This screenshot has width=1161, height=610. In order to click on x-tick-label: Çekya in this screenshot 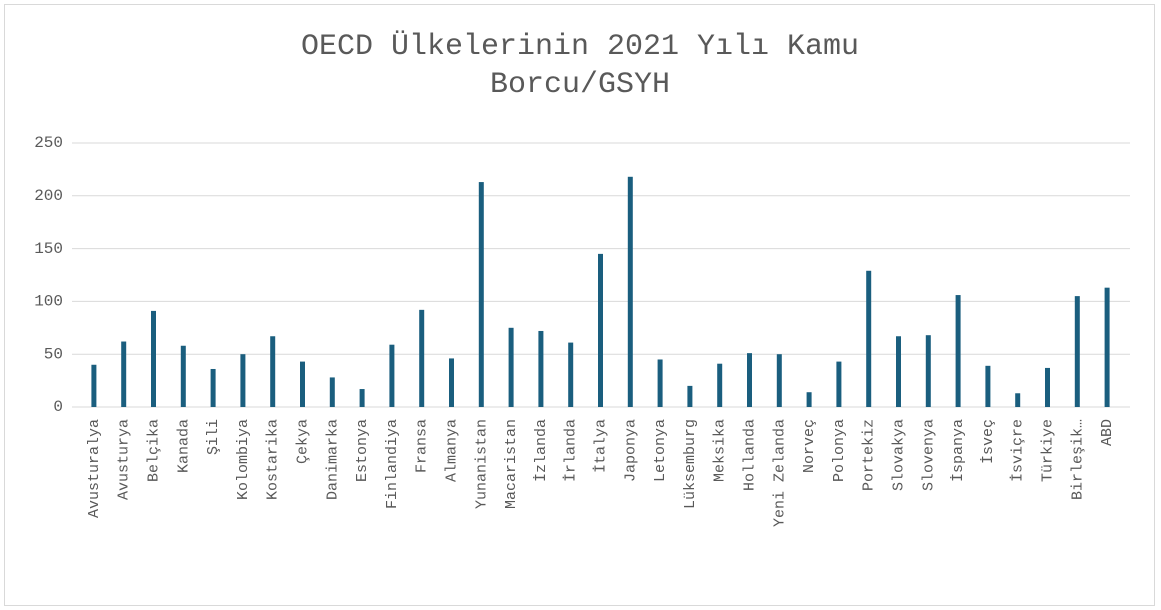, I will do `click(302, 441)`.